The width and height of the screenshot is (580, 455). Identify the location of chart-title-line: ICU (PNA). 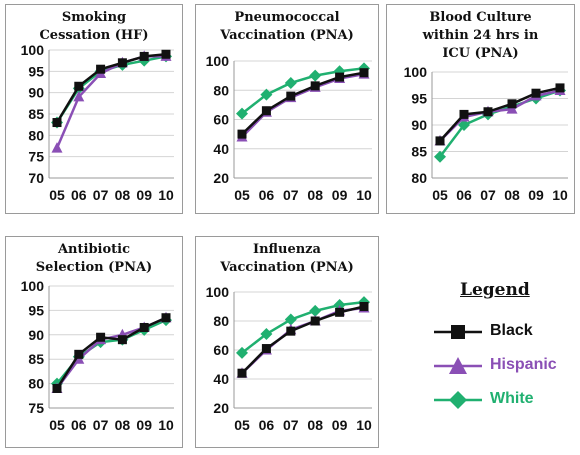
(480, 53).